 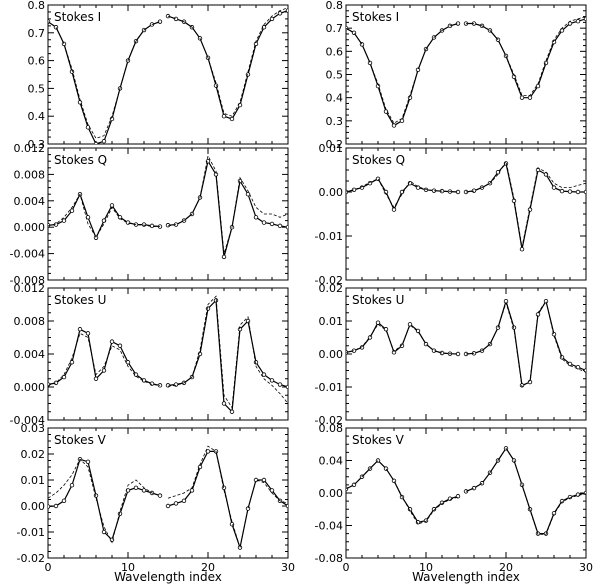 What do you see at coordinates (335, 28) in the screenshot?
I see `y-tick-label: 0.7` at bounding box center [335, 28].